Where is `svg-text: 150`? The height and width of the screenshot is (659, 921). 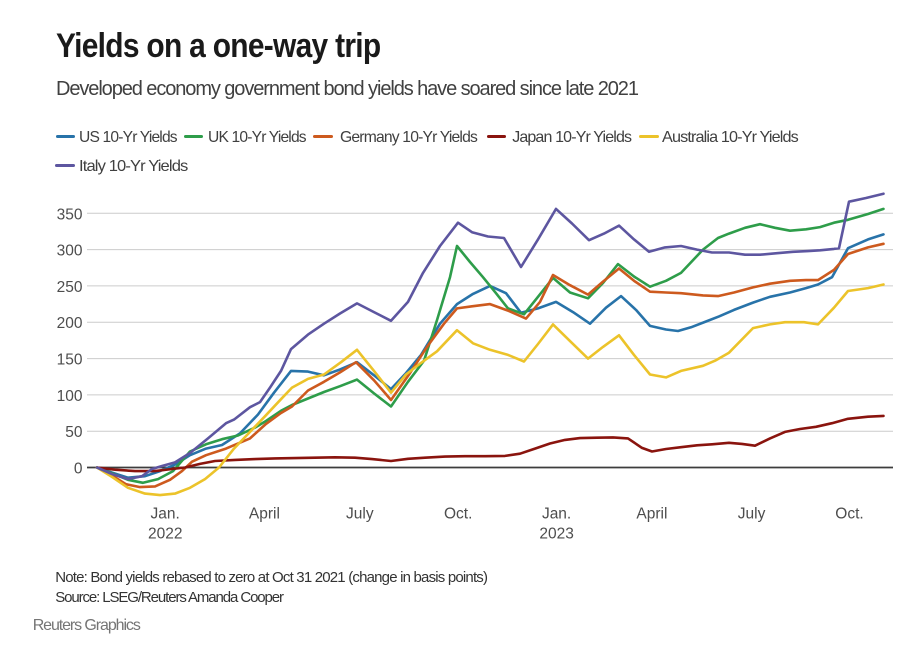
svg-text: 150 is located at coordinates (70, 360).